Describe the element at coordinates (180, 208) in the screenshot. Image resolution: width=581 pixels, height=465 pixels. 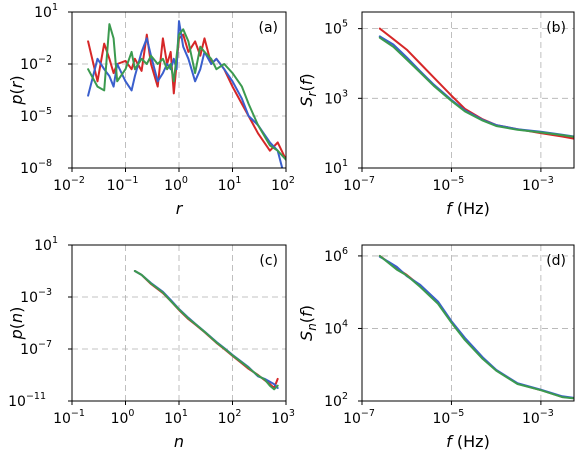
I see `x-axis-label: r` at that location.